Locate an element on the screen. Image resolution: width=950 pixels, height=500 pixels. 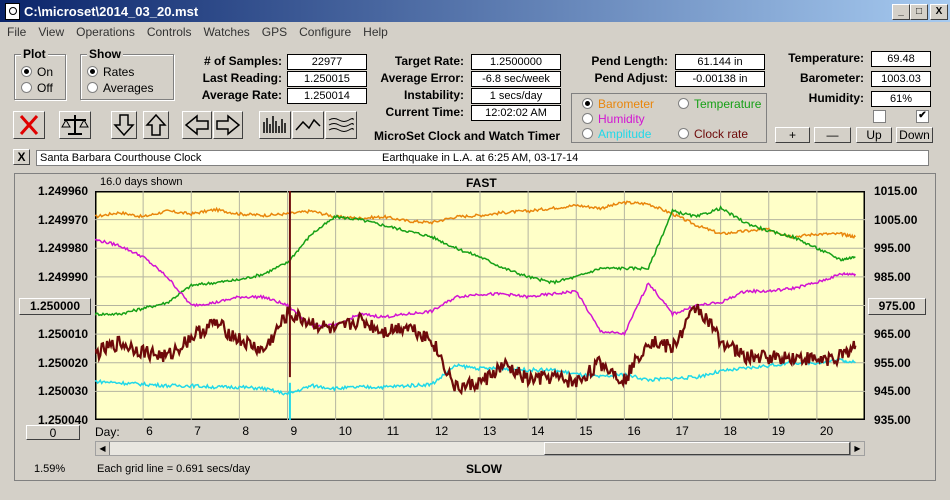
day-tick-label: 6 is located at coordinates (149, 431).